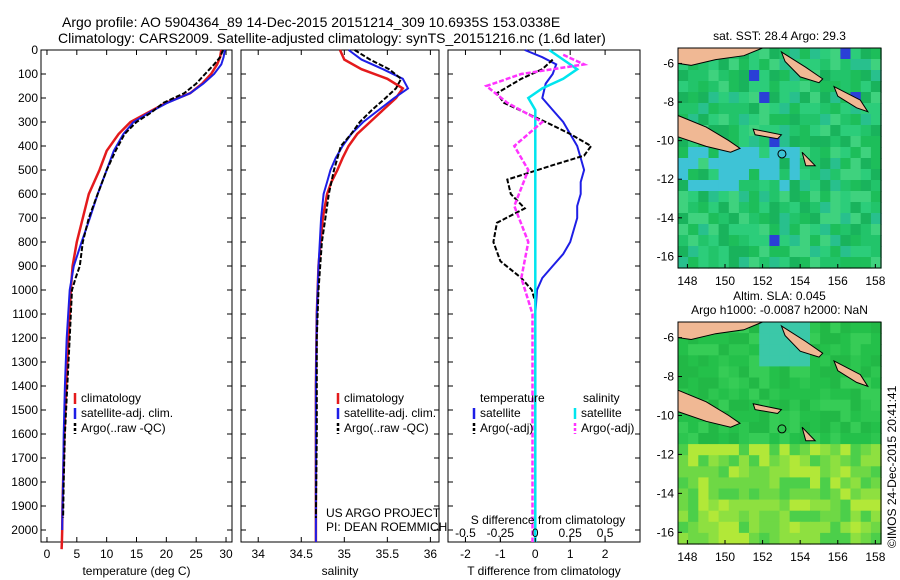  I want to click on diff-temperature-argo-line, so click(542, 180).